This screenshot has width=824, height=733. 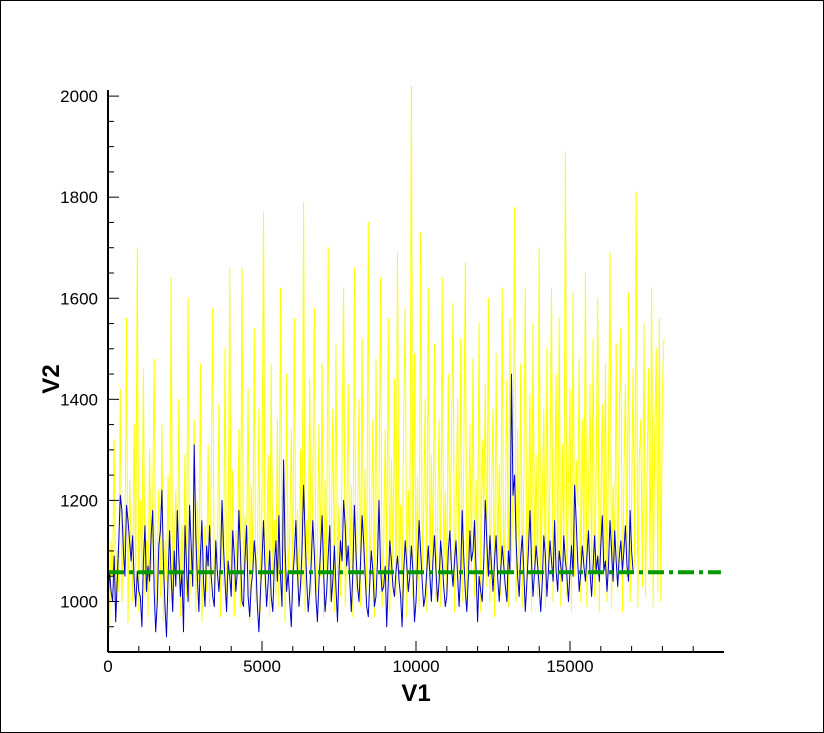 What do you see at coordinates (262, 666) in the screenshot?
I see `x-tick-label: 5000` at bounding box center [262, 666].